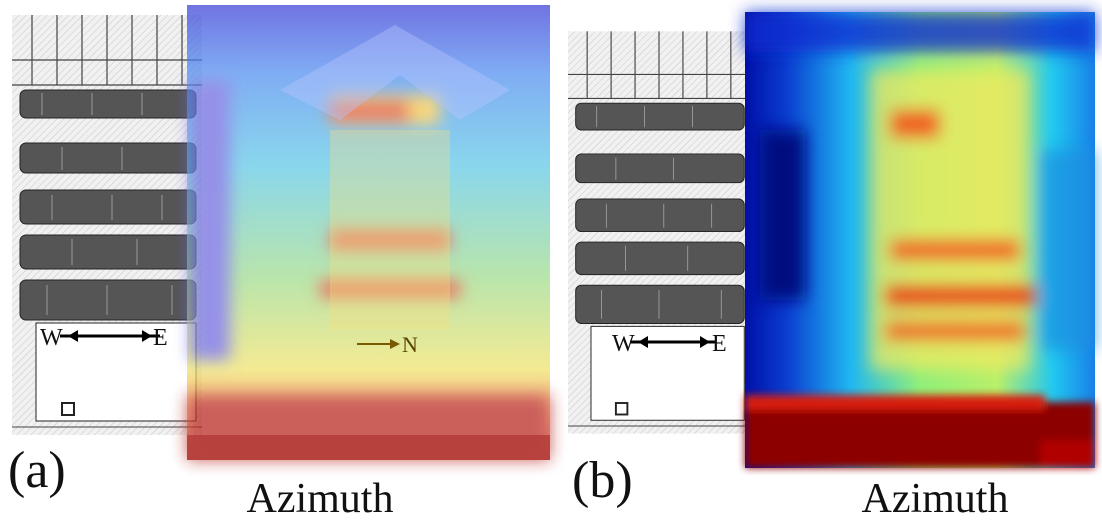 Image resolution: width=1102 pixels, height=521 pixels. Describe the element at coordinates (602, 480) in the screenshot. I see `panel-label: (b)` at that location.